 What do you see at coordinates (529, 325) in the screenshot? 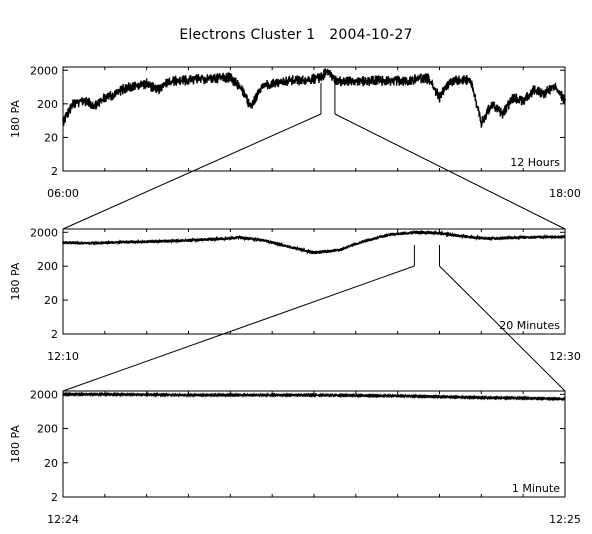
I see `duration-label: 20 Minutes` at bounding box center [529, 325].